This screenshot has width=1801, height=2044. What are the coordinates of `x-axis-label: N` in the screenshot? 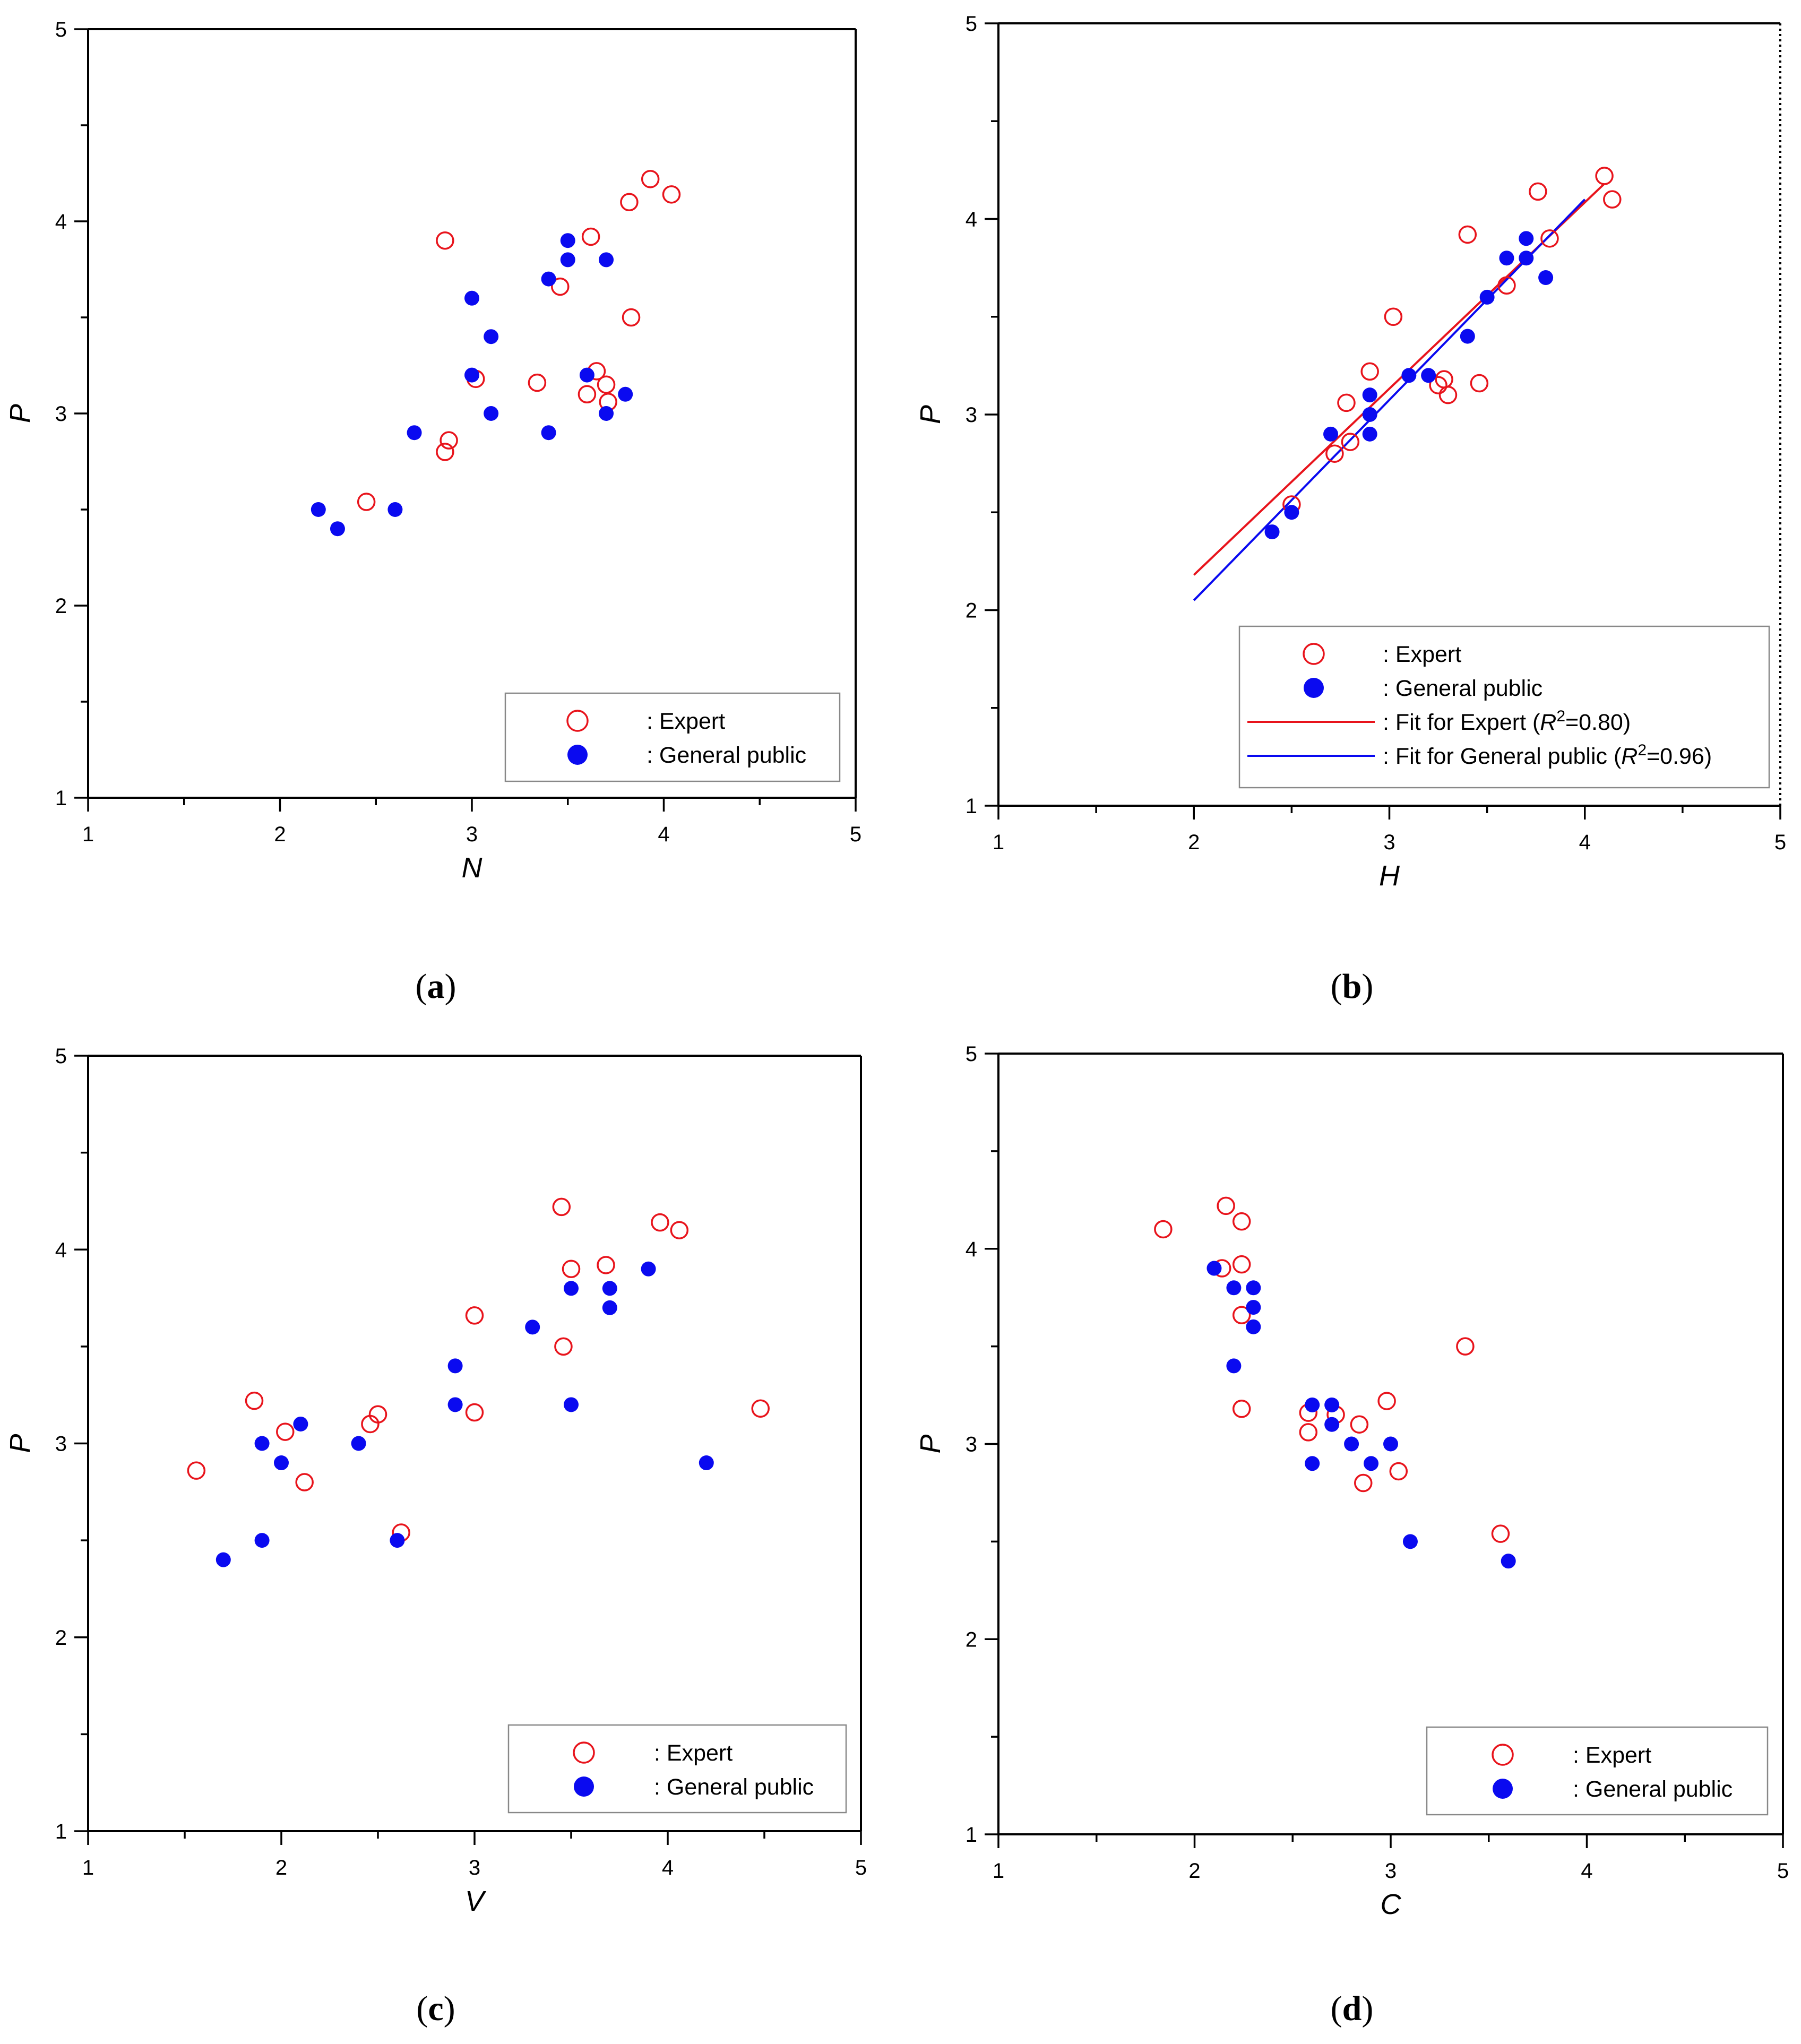 It's located at (473, 868).